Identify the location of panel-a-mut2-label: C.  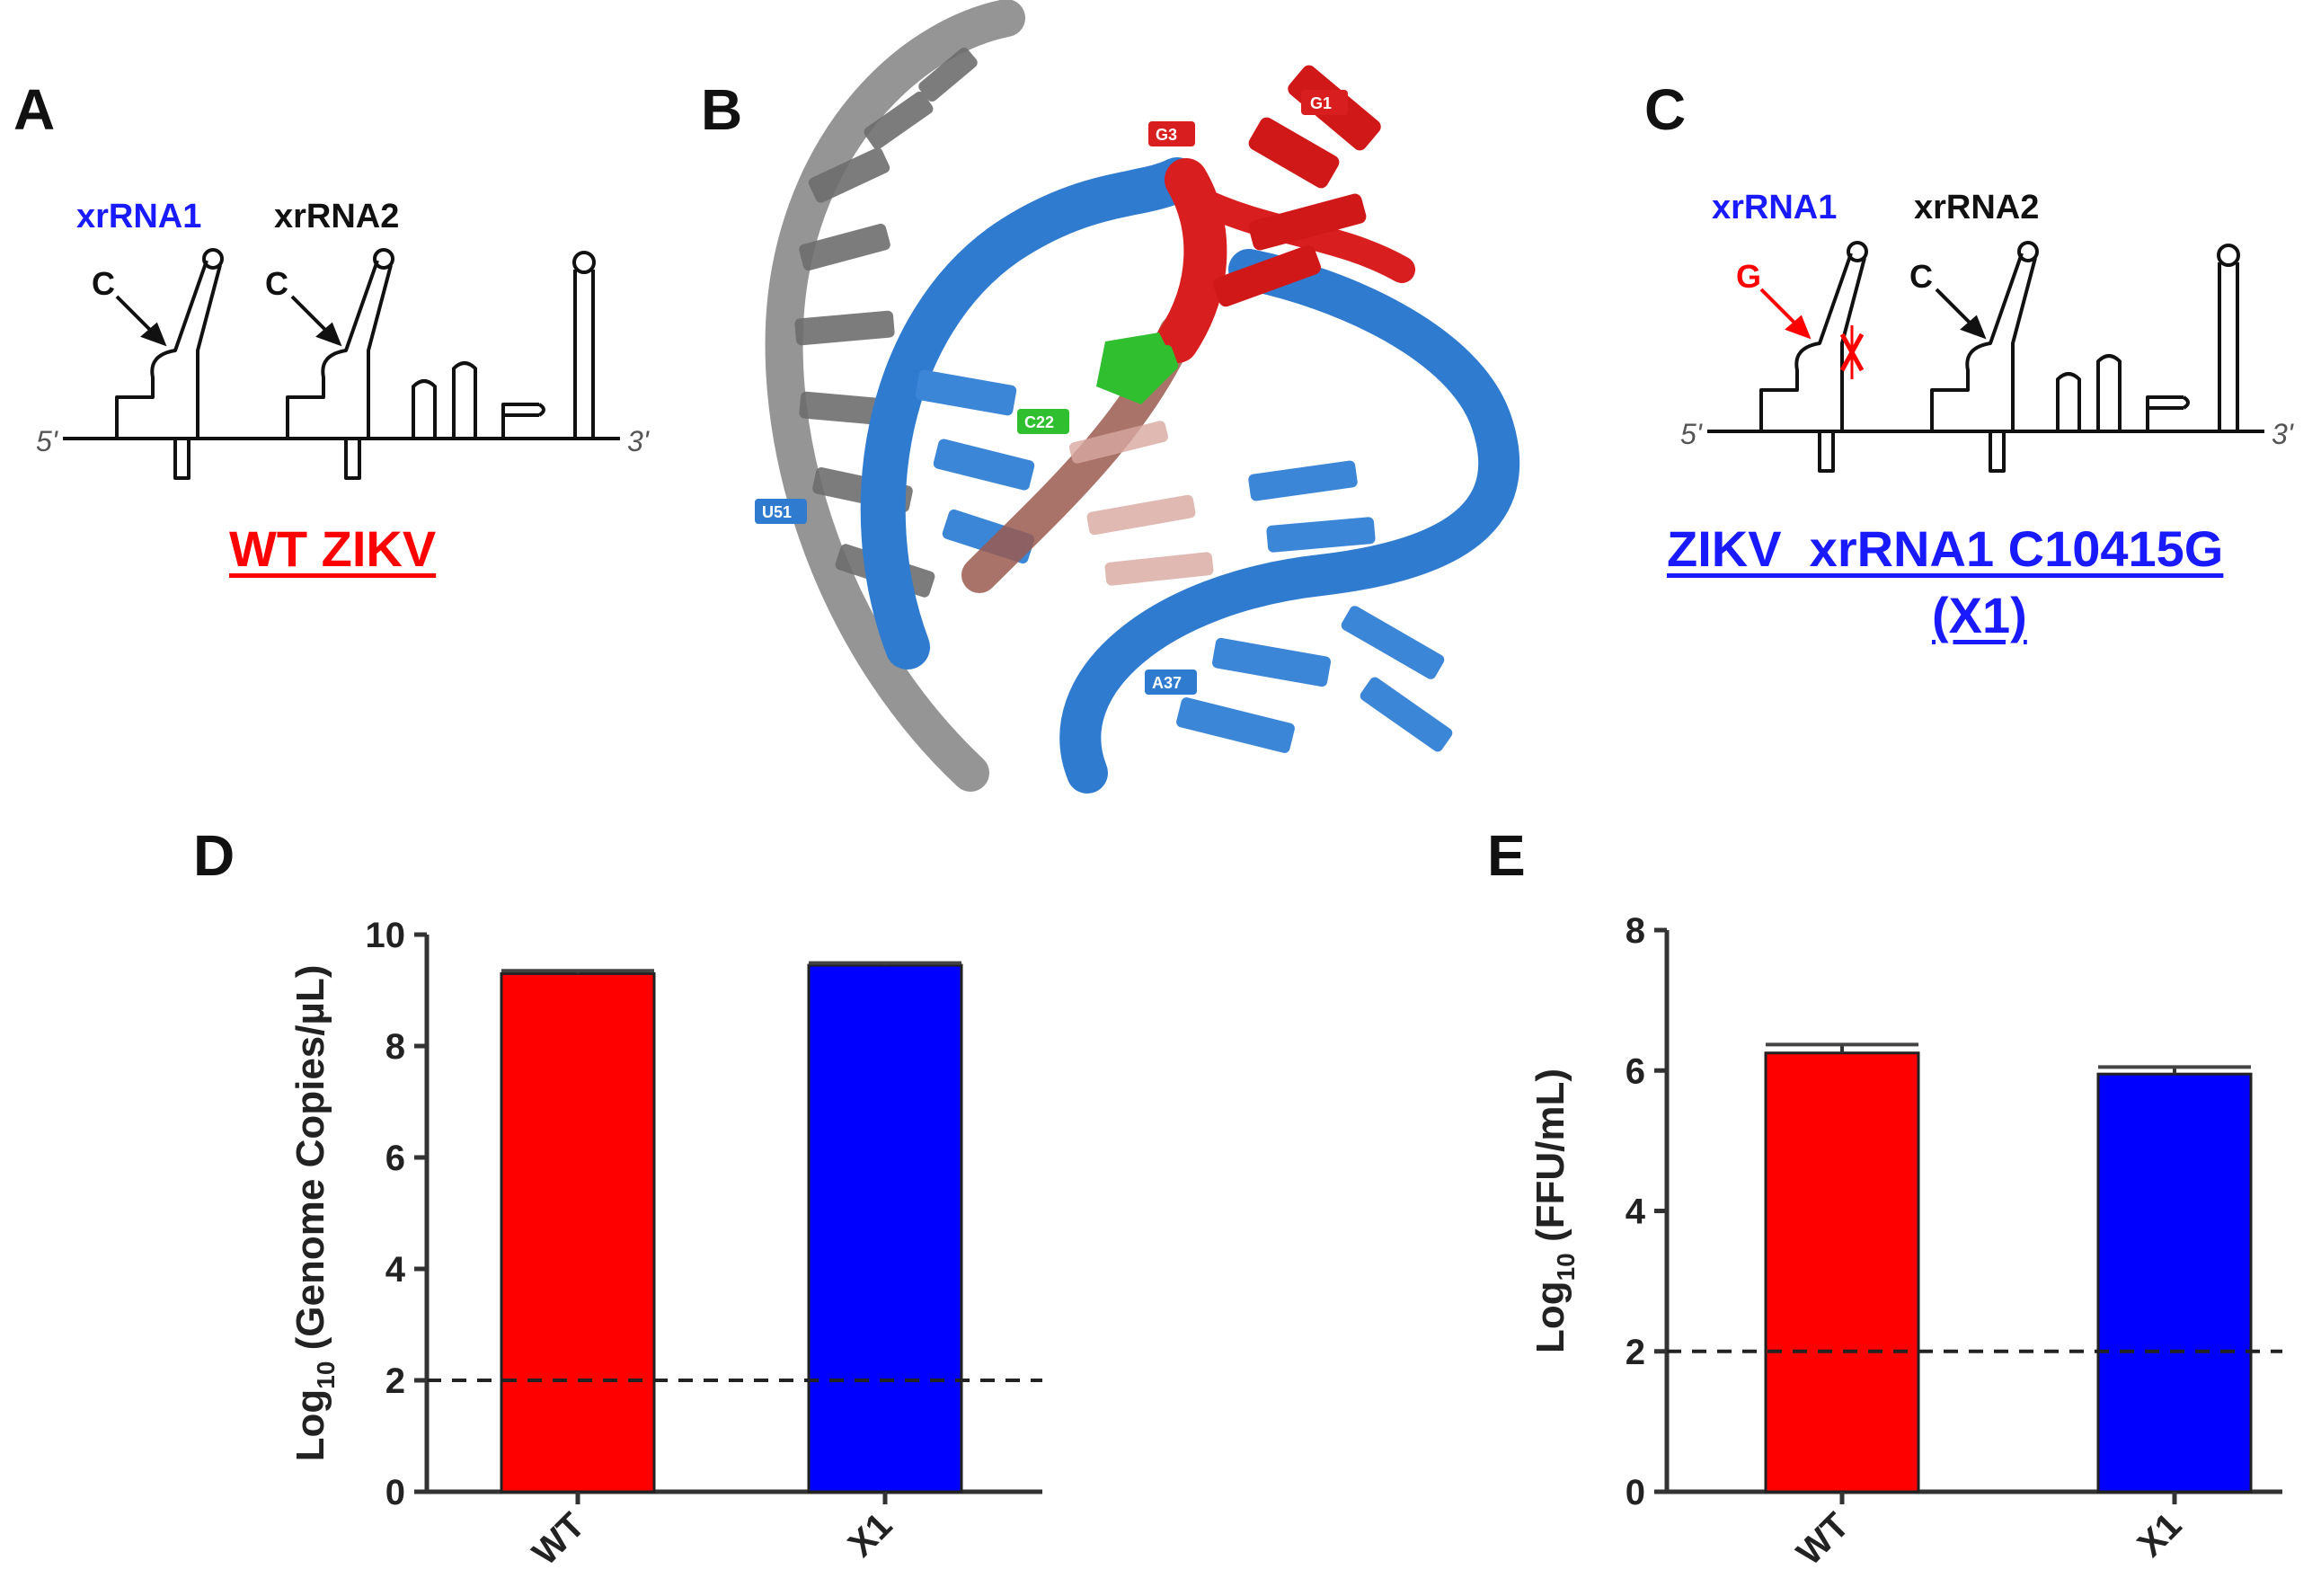
(276, 283).